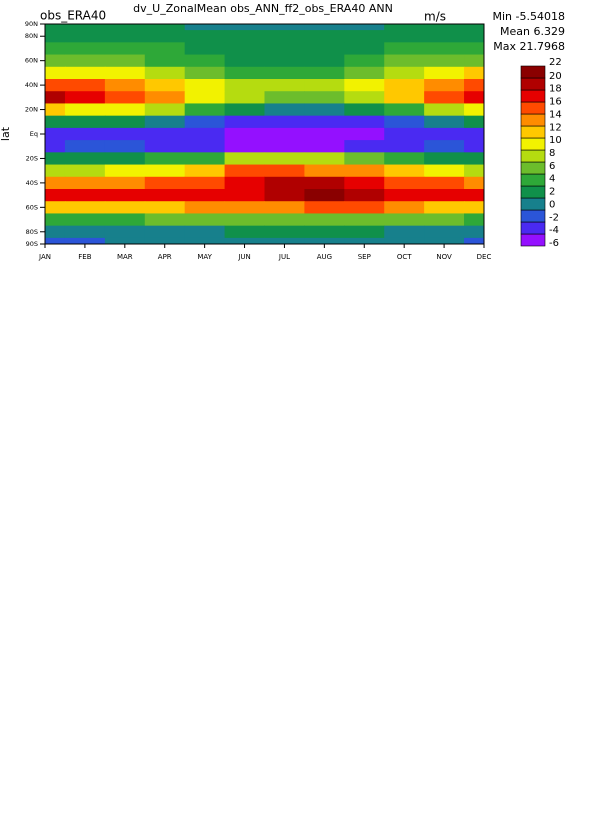  I want to click on y-tick-label: Eq, so click(34, 134).